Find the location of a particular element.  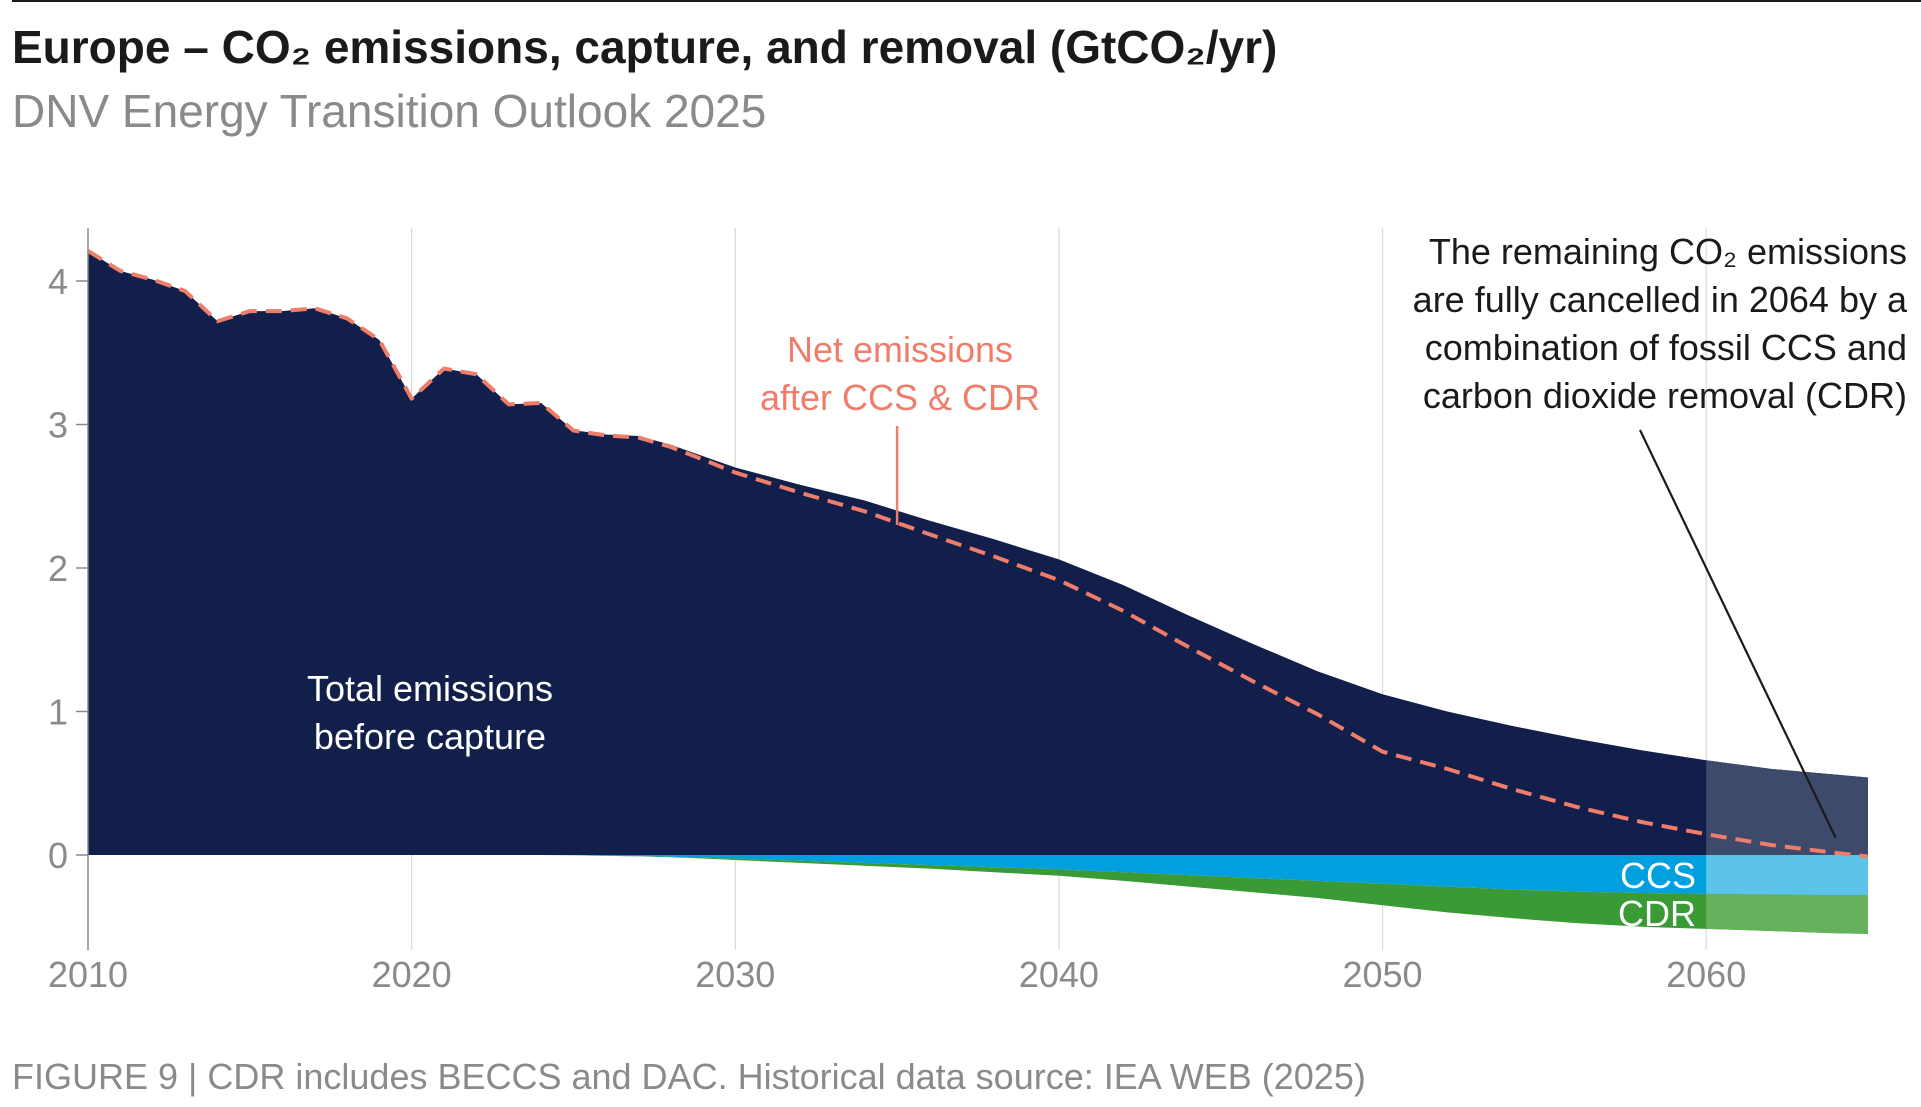

top-rule is located at coordinates (966, 1).